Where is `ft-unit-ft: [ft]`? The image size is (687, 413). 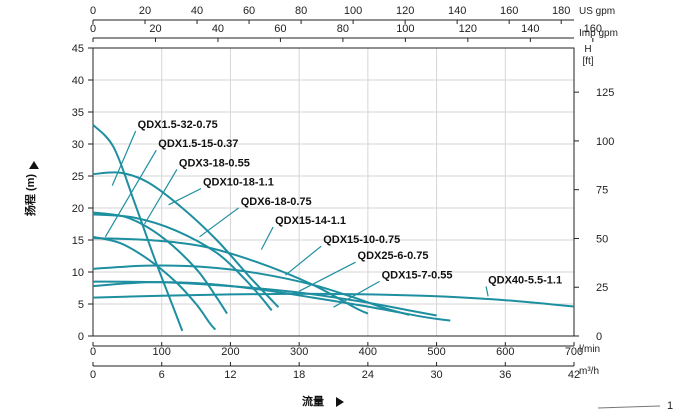 ft-unit-ft: [ft] is located at coordinates (587, 61).